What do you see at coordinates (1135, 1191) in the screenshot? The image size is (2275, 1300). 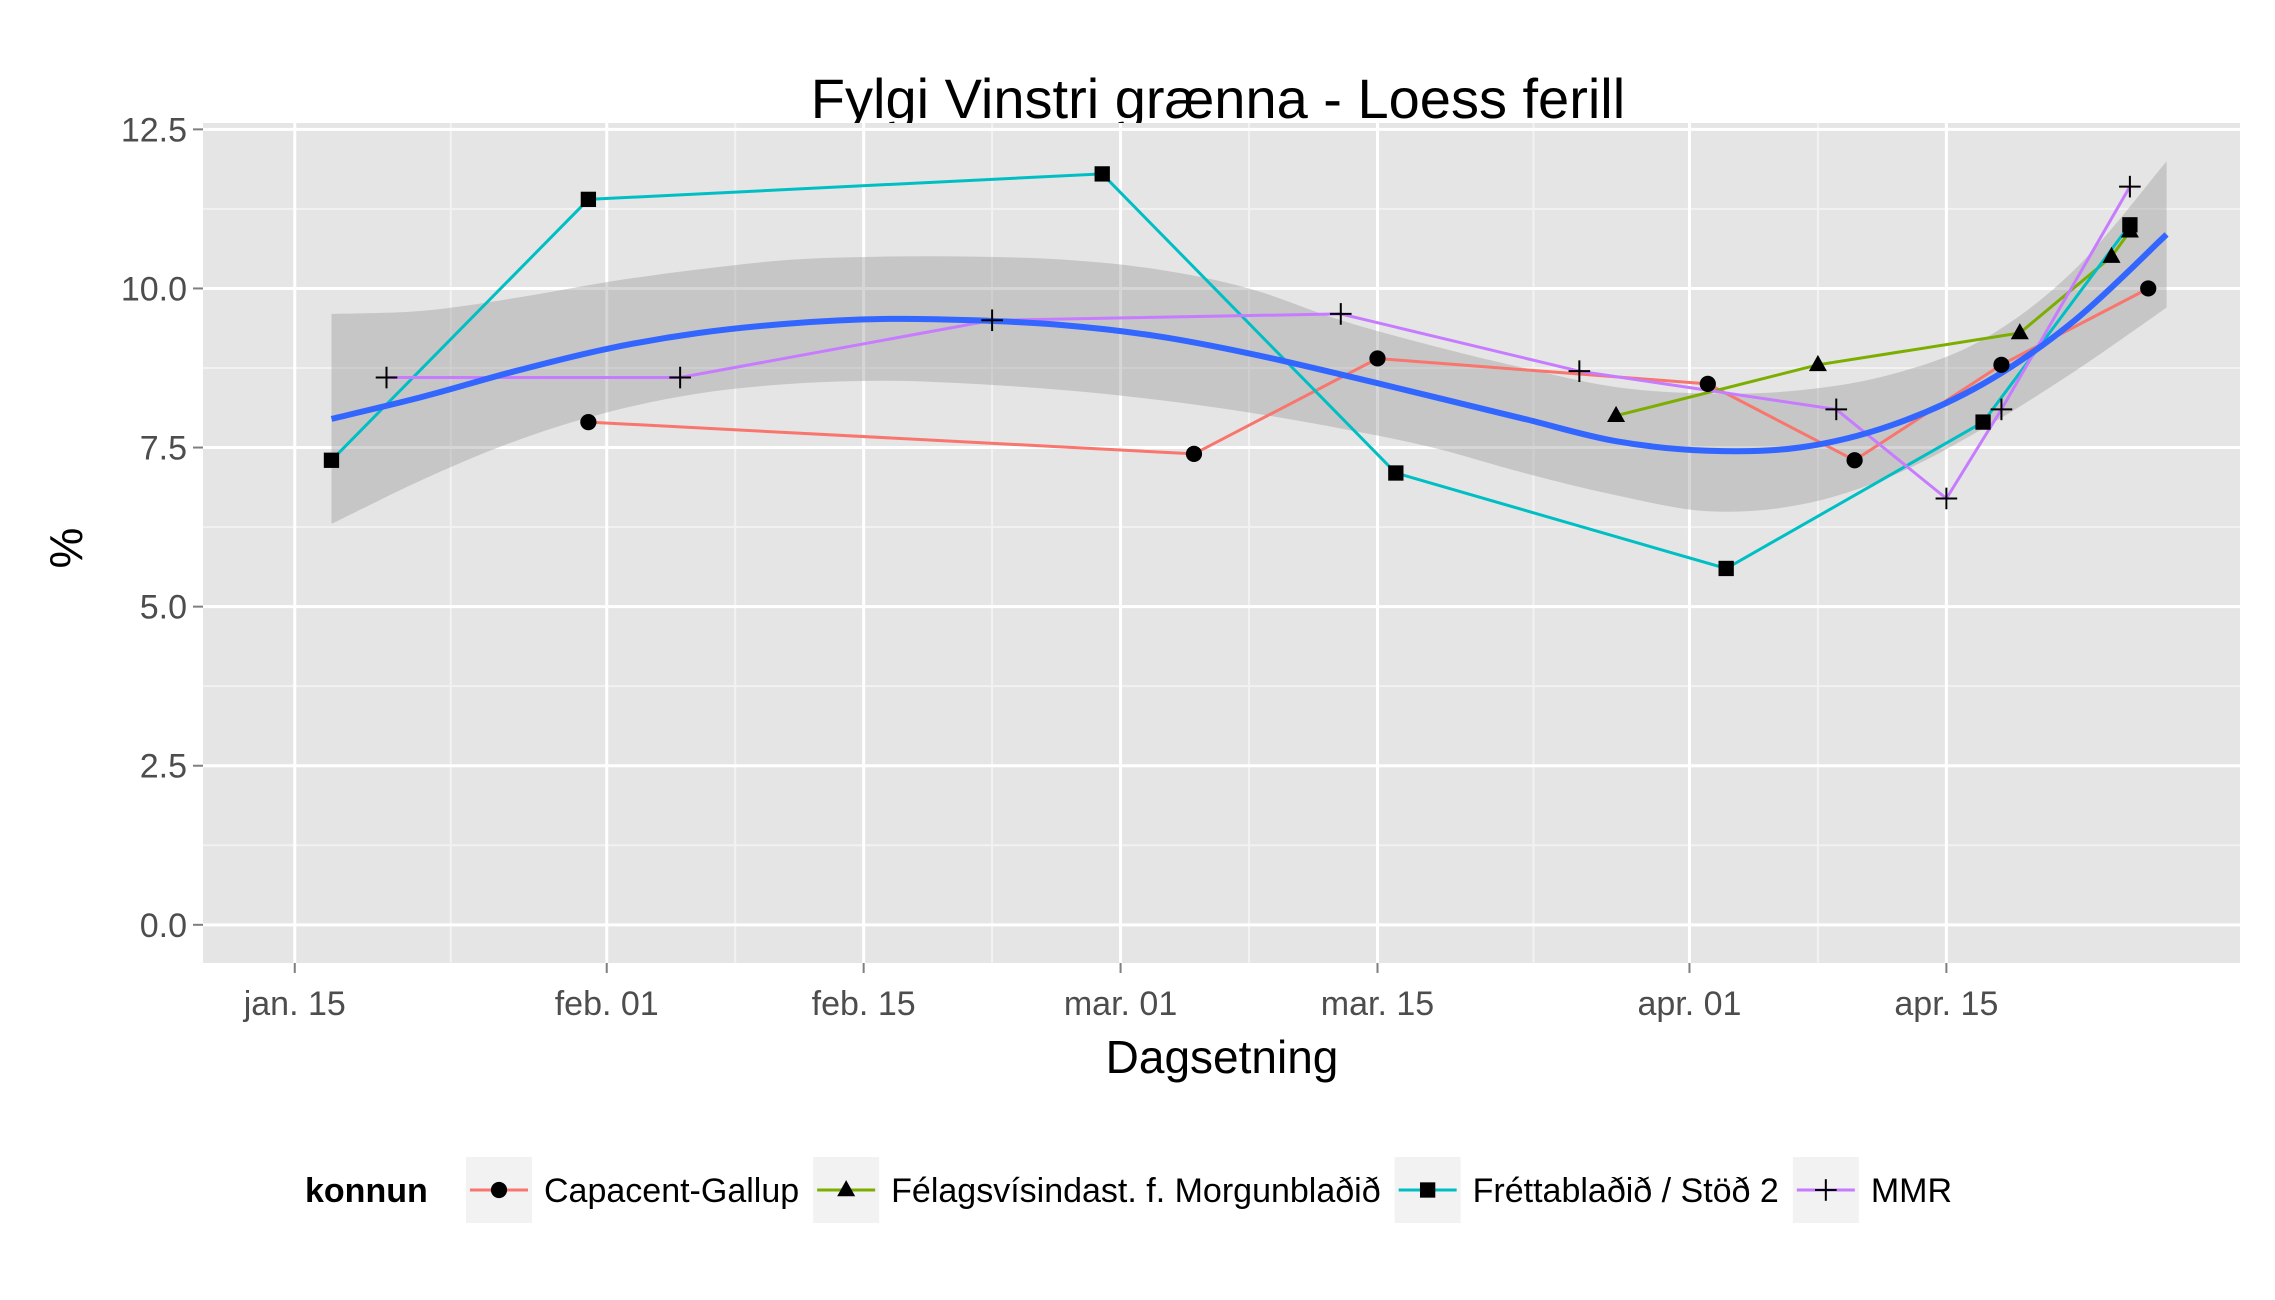 I see `legend-label: Félagsvísindast. f. Morgunblaðið` at bounding box center [1135, 1191].